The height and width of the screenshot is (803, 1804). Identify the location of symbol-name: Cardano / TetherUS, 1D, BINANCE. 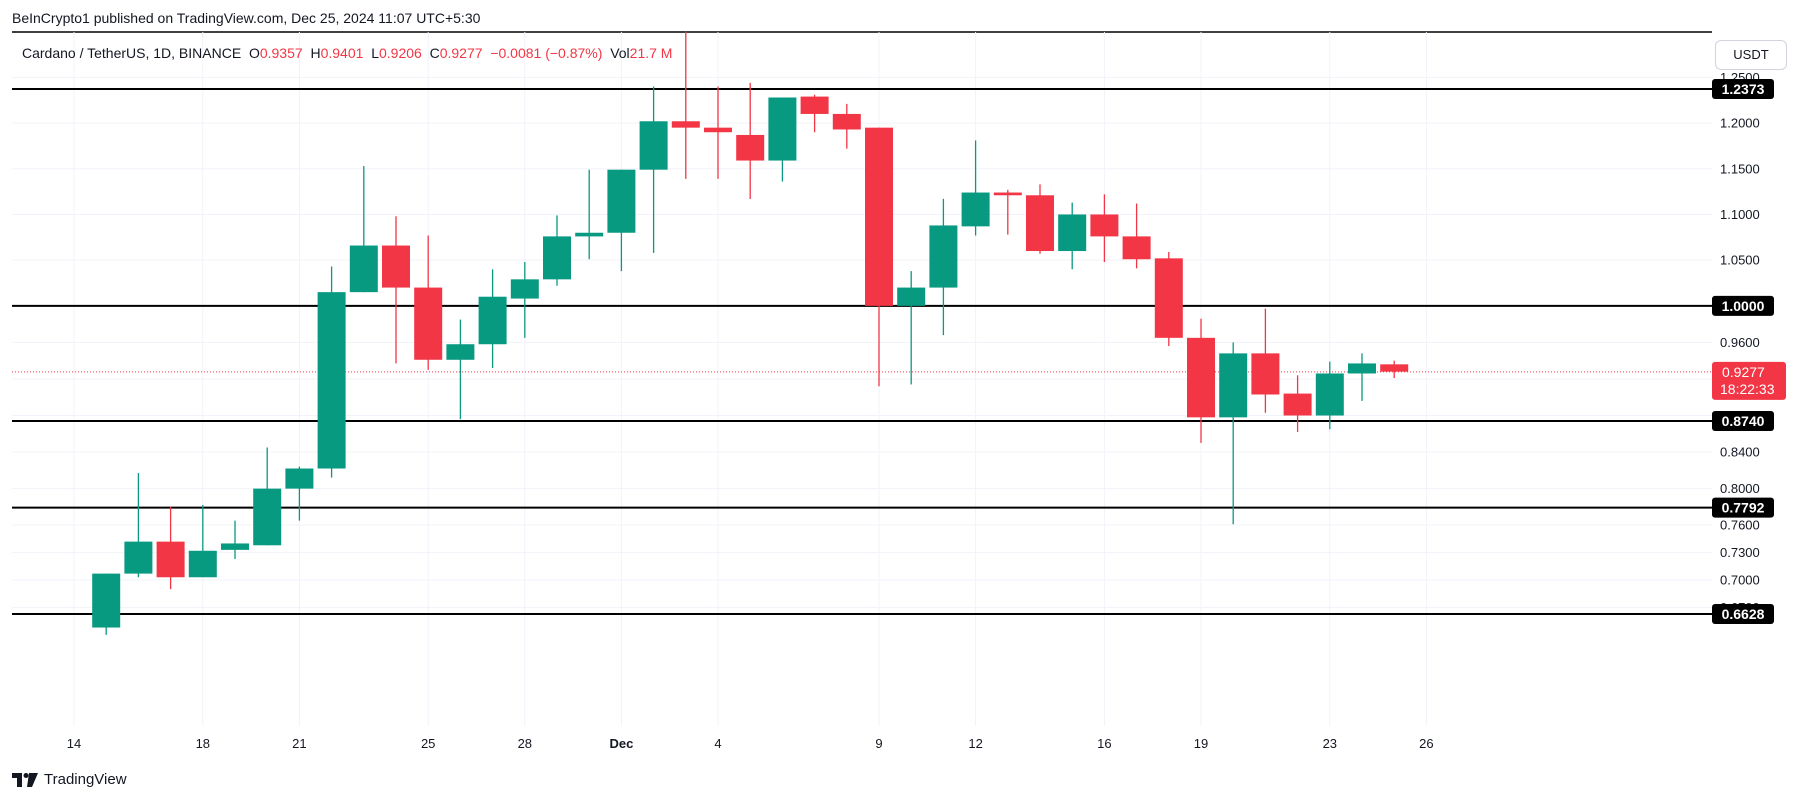
(132, 53).